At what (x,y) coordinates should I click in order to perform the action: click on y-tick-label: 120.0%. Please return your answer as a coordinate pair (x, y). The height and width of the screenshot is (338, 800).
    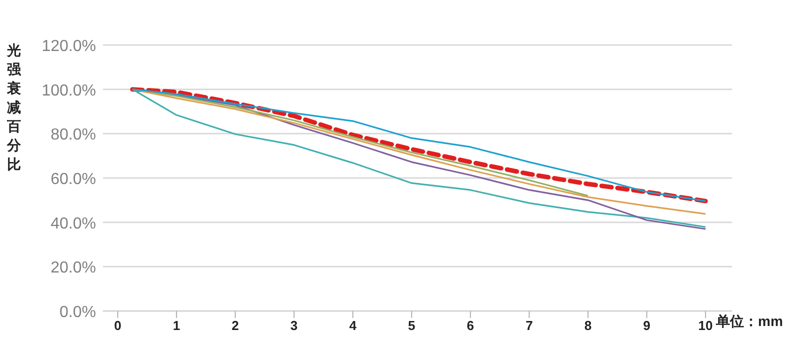
    Looking at the image, I should click on (69, 46).